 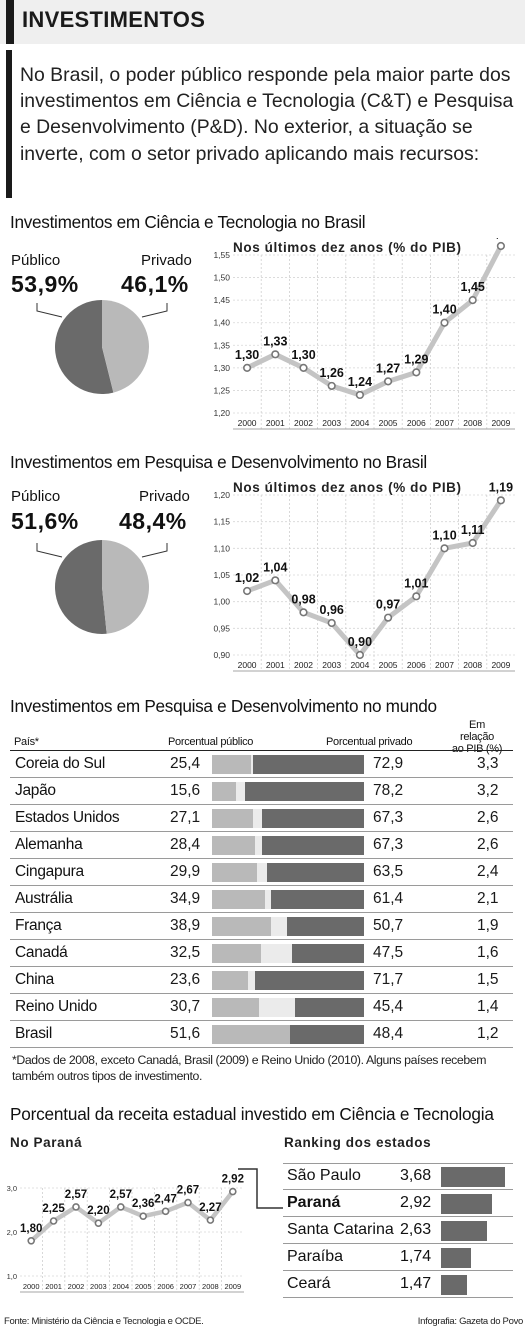 What do you see at coordinates (500, 665) in the screenshot?
I see `pd-line-x-tick-label: 2009` at bounding box center [500, 665].